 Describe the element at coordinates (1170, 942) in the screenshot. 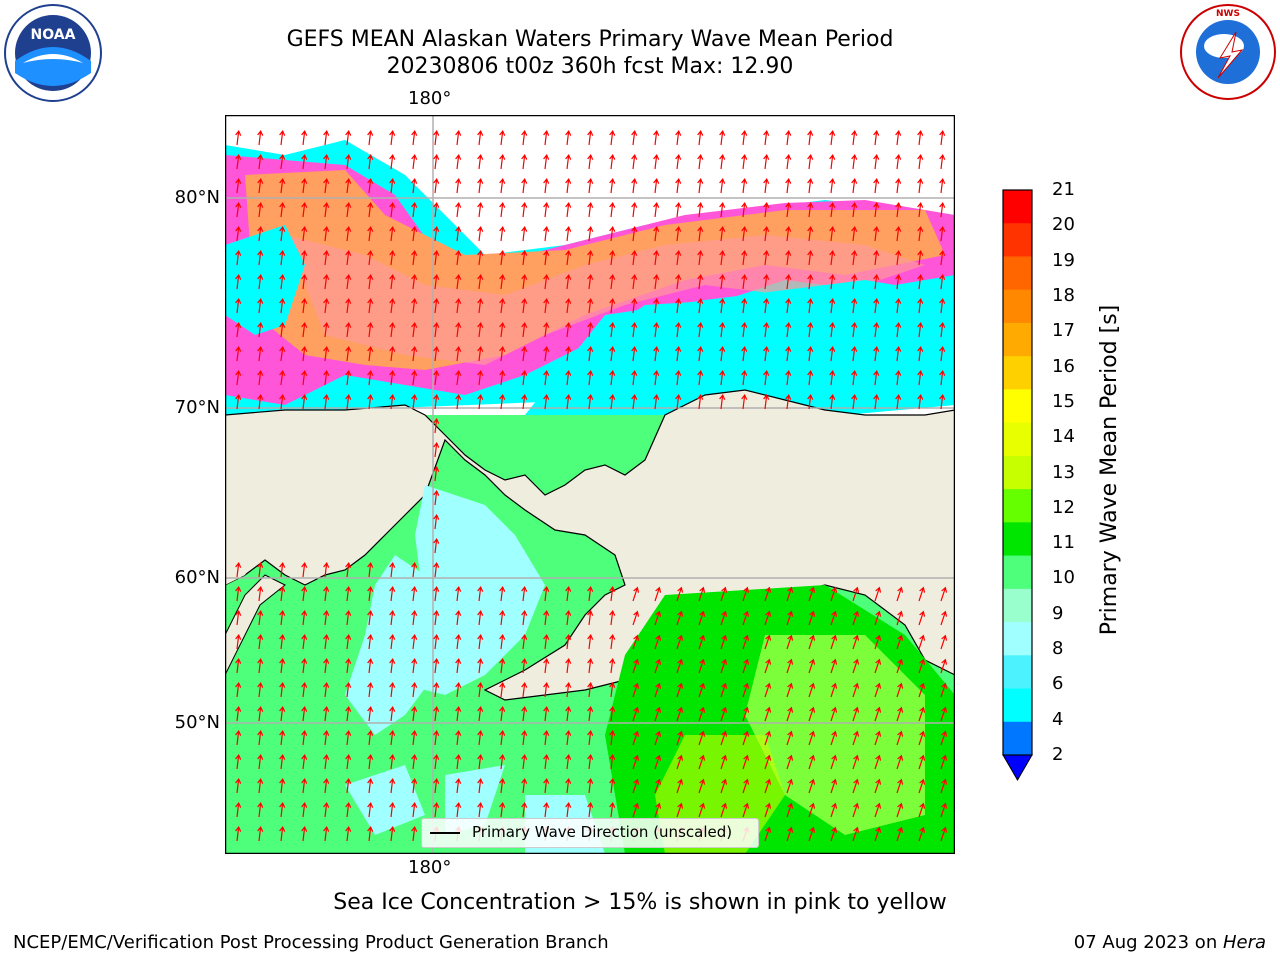

I see `footer-date: 07 Aug 2023 on Hera` at that location.